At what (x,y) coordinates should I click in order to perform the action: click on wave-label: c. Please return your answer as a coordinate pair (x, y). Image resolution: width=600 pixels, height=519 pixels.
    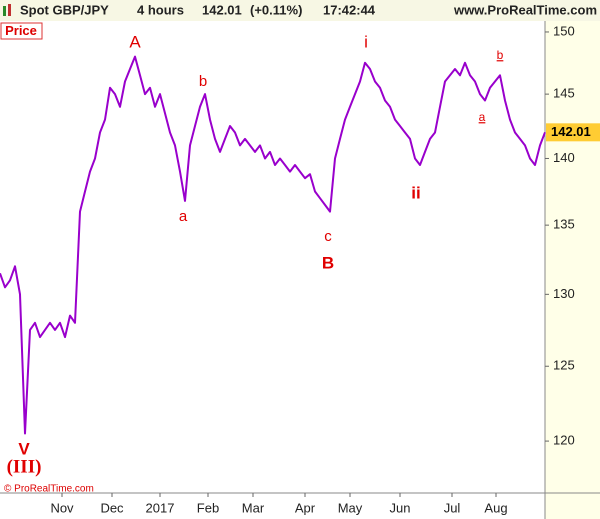
    Looking at the image, I should click on (328, 236).